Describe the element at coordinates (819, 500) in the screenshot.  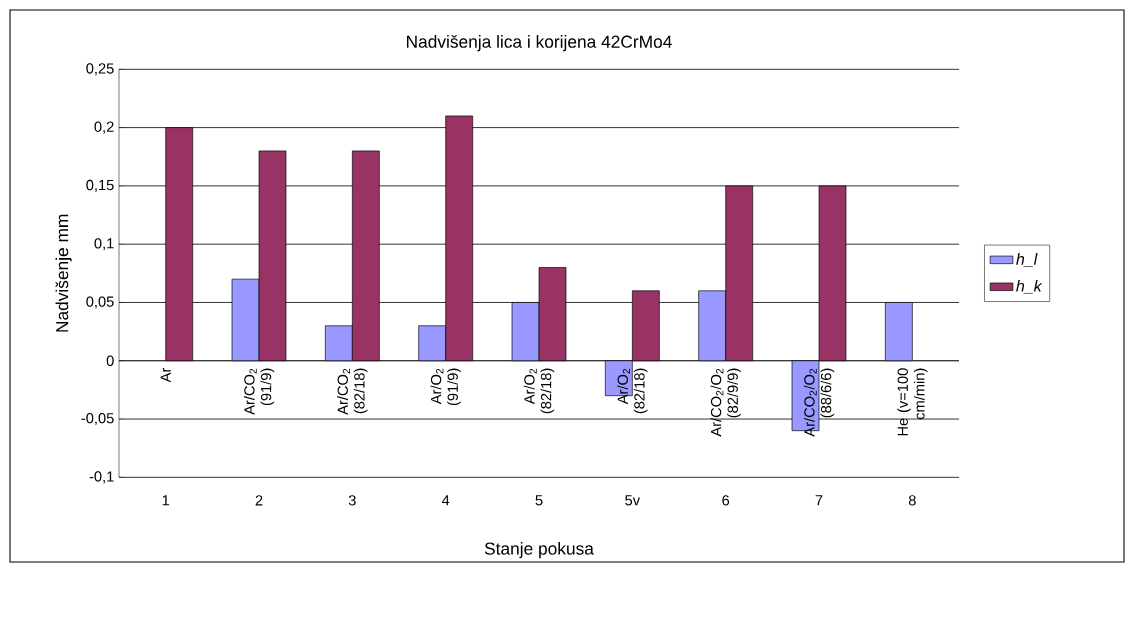
I see `x-tick-label: 7` at that location.